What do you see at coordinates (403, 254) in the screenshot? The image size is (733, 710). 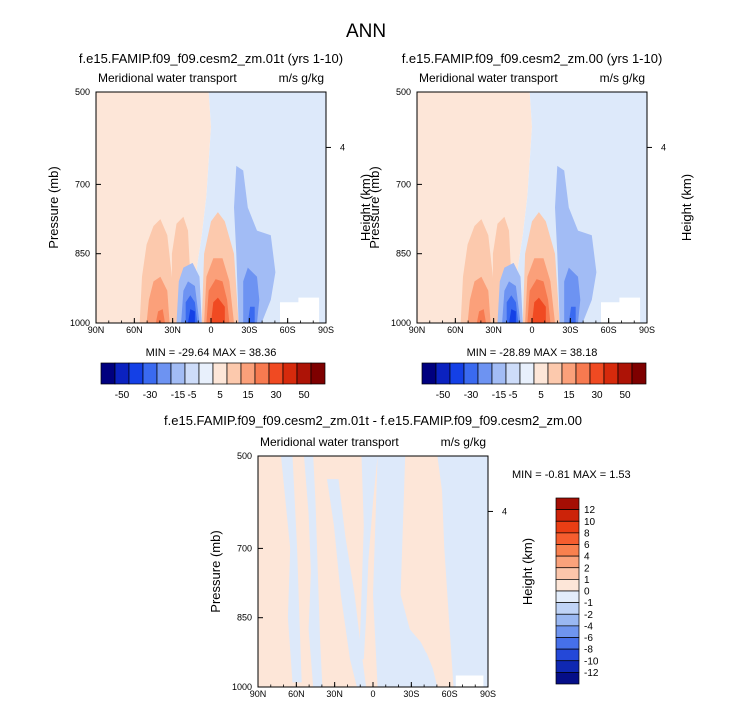 I see `y-tick-label: 850` at bounding box center [403, 254].